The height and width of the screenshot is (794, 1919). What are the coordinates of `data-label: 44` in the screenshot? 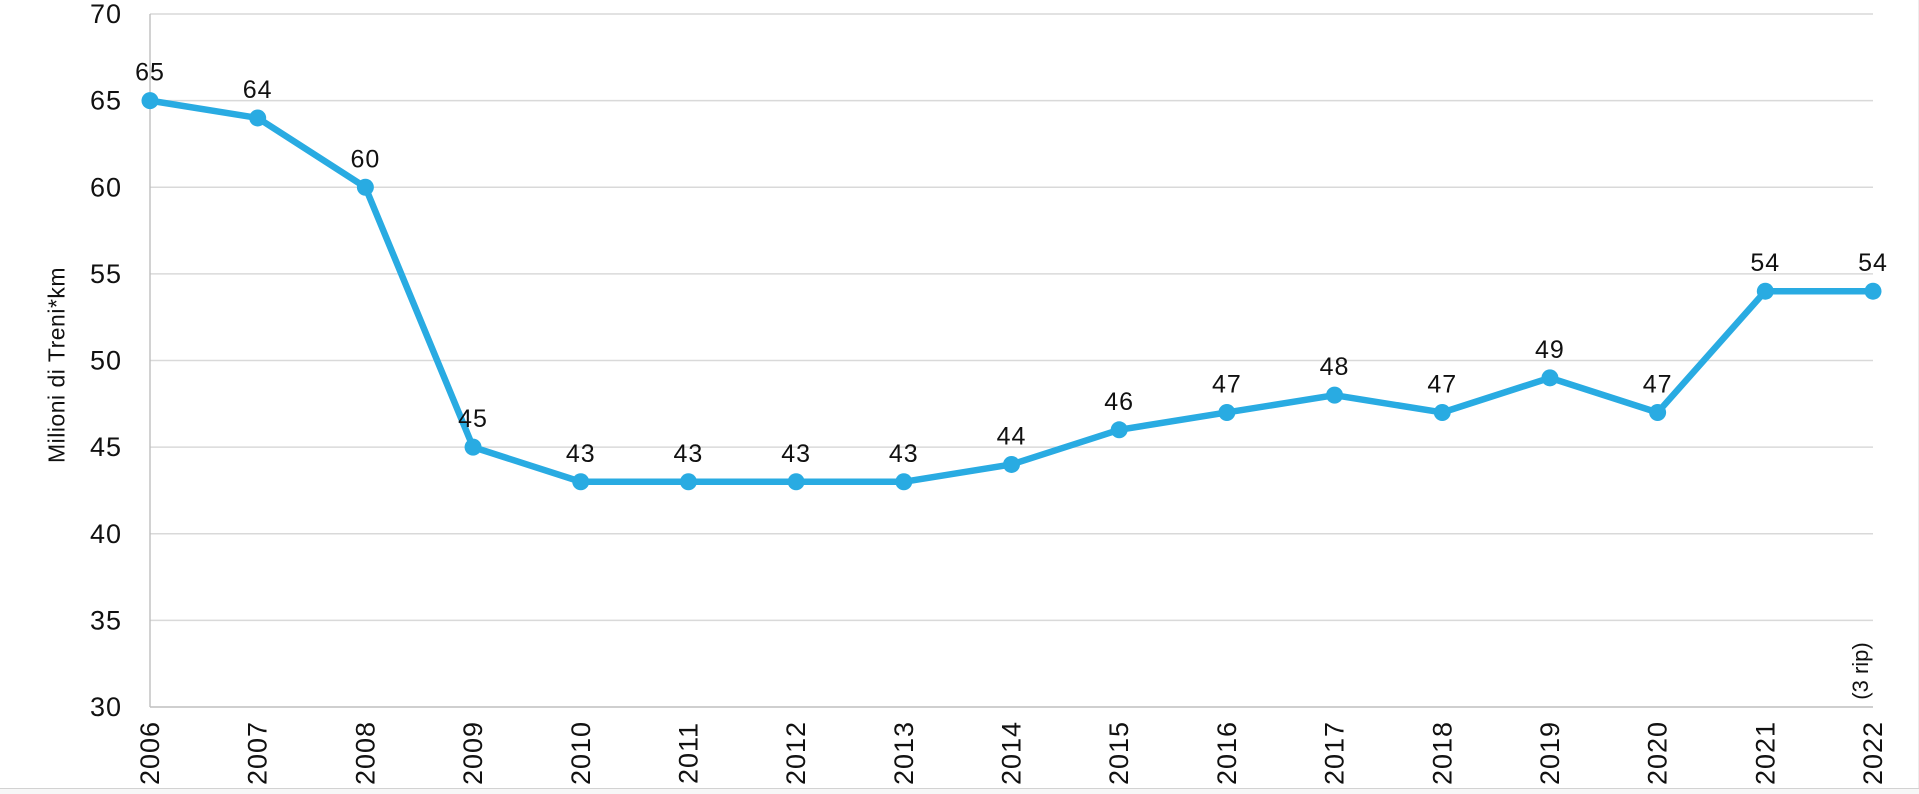 It's located at (1012, 436).